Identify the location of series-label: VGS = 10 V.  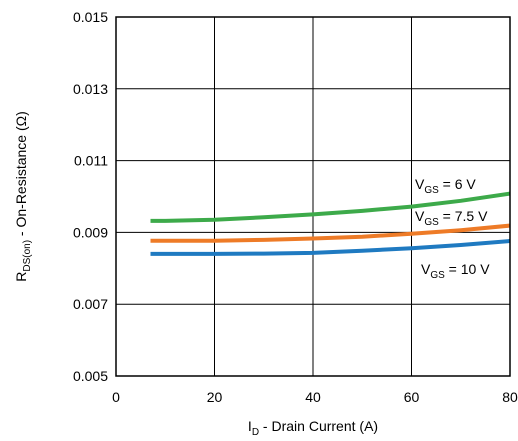
(455, 271).